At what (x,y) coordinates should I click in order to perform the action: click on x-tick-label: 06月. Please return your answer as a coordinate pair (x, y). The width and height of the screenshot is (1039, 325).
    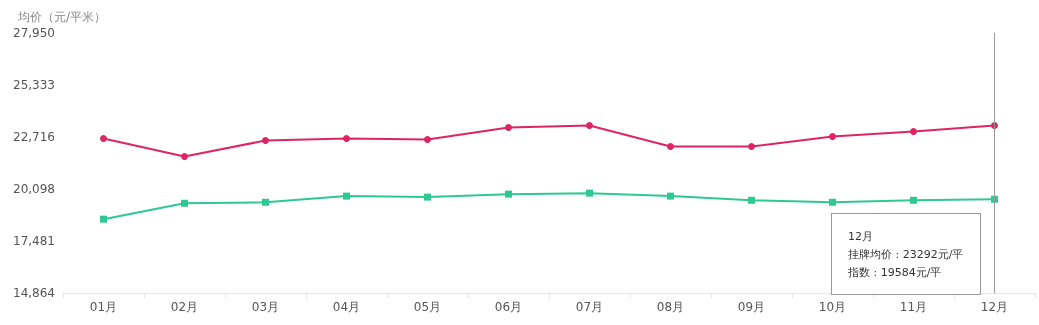
    Looking at the image, I should click on (508, 307).